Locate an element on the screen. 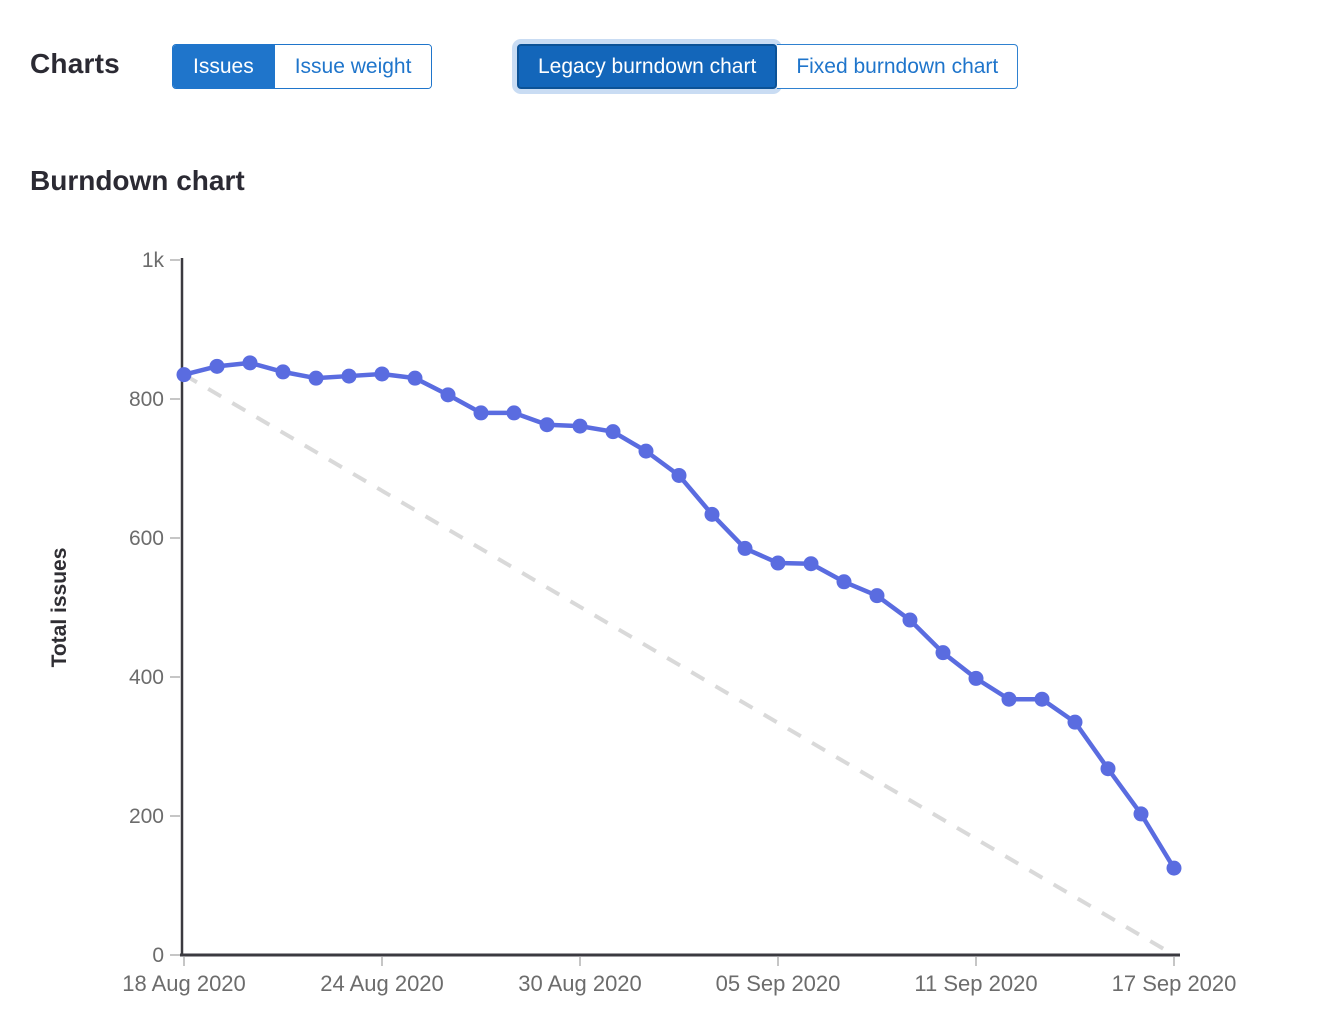 Image resolution: width=1326 pixels, height=1028 pixels. legacy-burndown-chart-button: Legacy burndown chart is located at coordinates (647, 66).